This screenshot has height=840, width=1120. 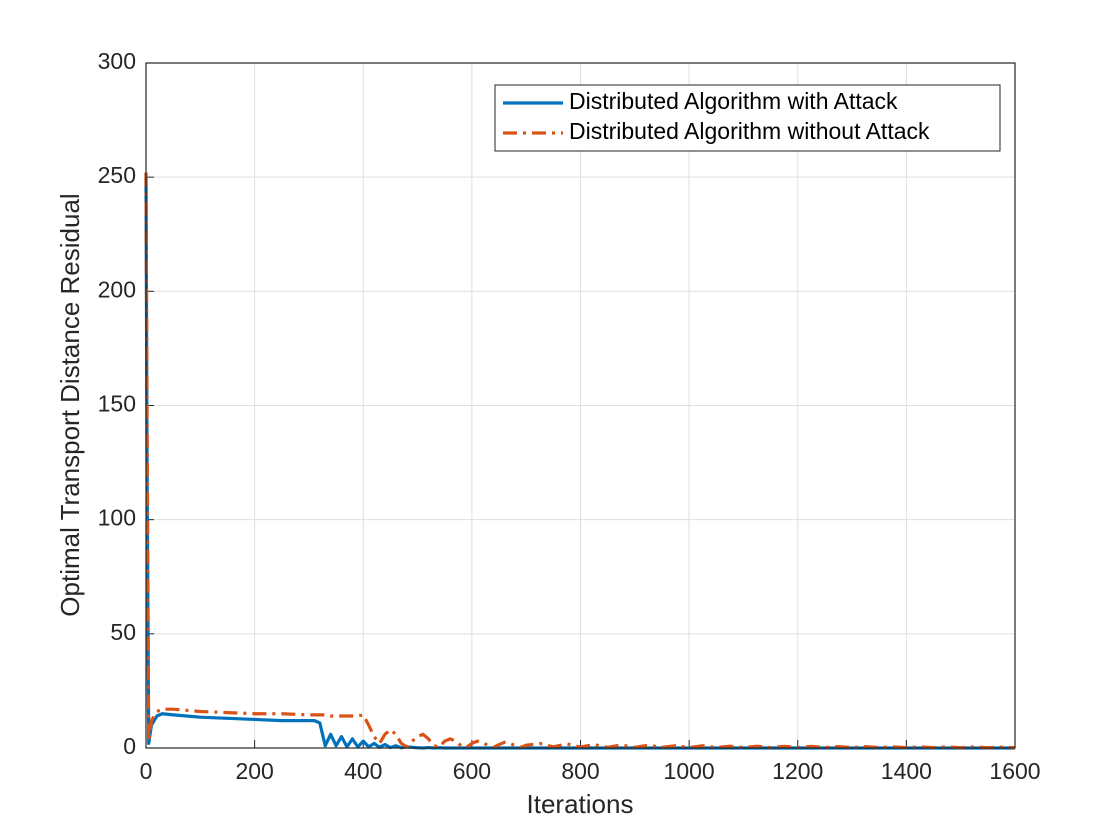 I want to click on x-tick-label: 1600, so click(x=1014, y=771).